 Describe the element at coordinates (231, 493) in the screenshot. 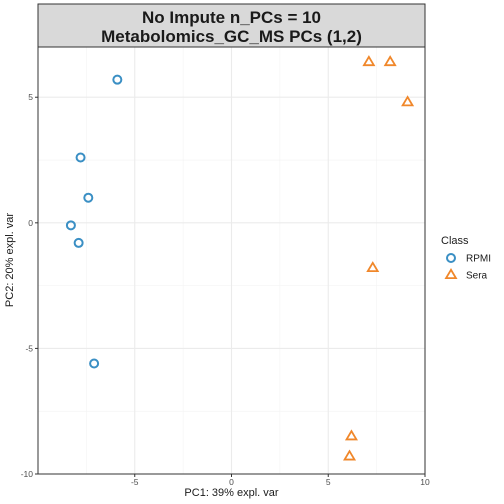

I see `x-axis-title: PC1: 39% expl. var` at that location.